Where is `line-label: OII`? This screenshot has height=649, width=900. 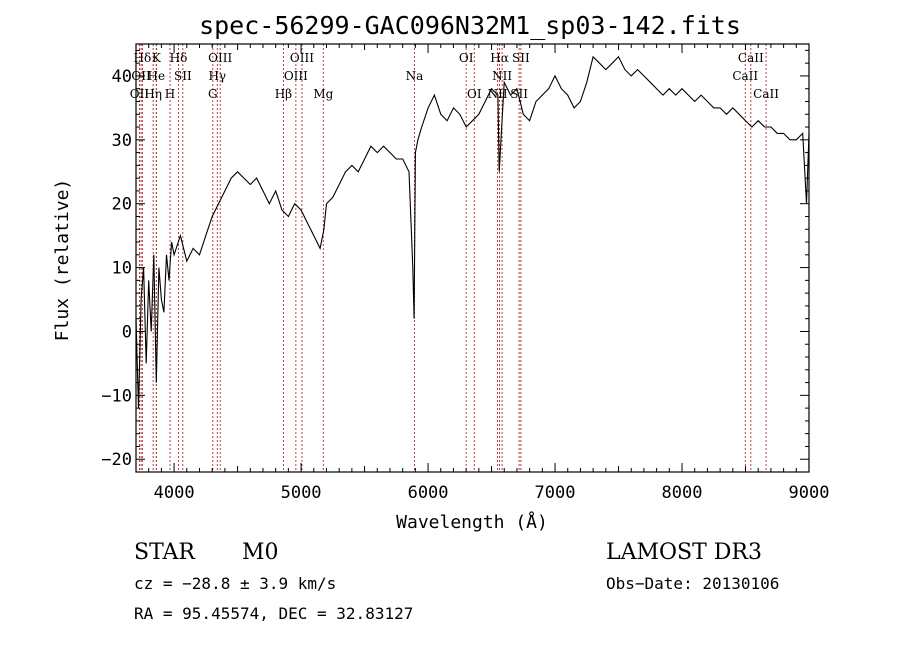
line-label: OII is located at coordinates (140, 94).